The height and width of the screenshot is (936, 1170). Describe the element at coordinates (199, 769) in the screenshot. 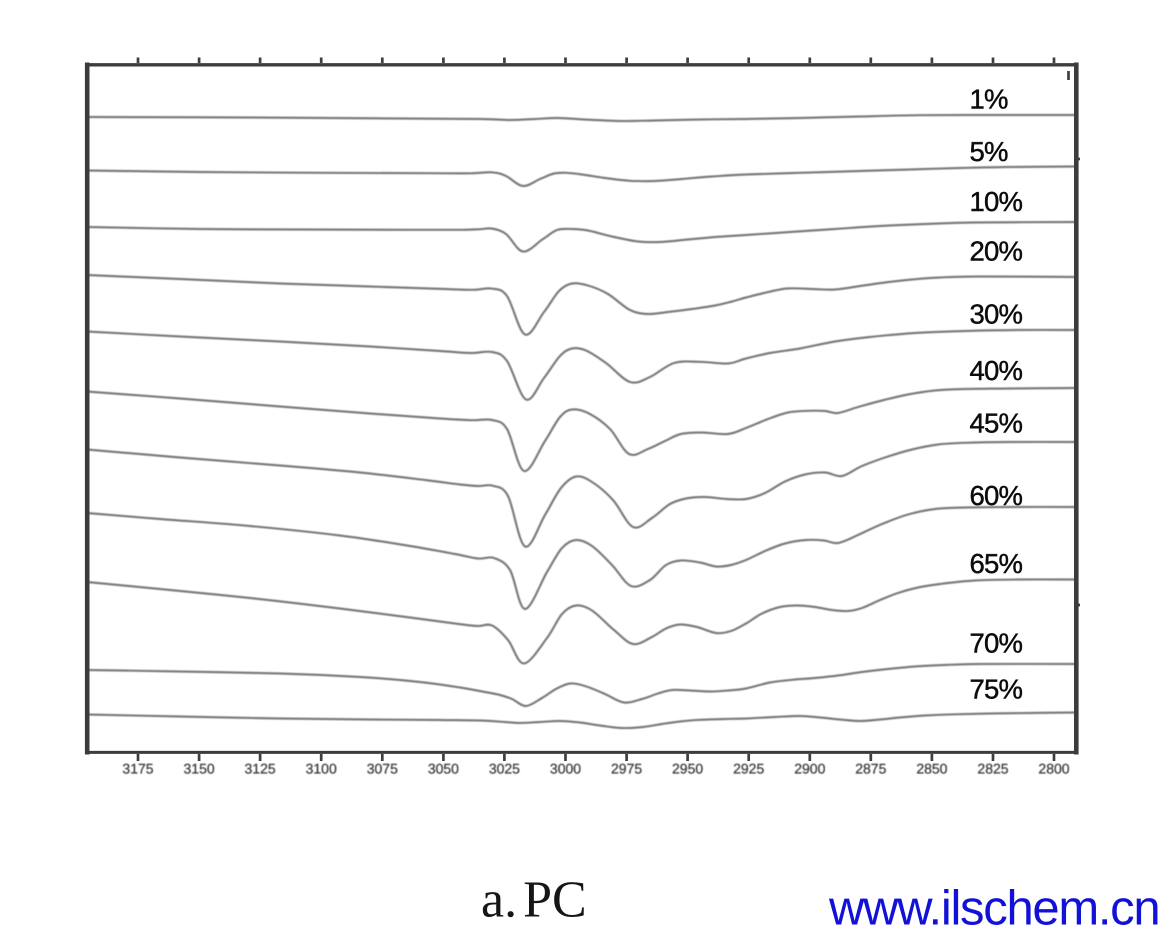

I see `svg-text: 3150` at that location.